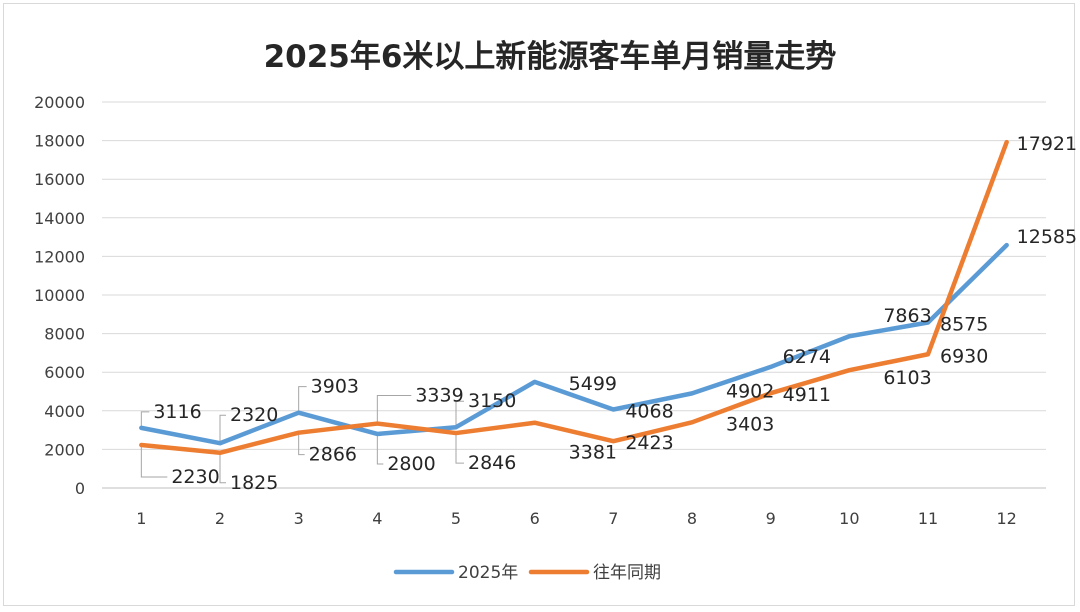 Image resolution: width=1080 pixels, height=612 pixels. Describe the element at coordinates (964, 325) in the screenshot. I see `data-label: 8575` at that location.